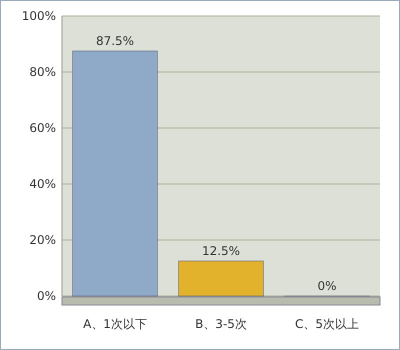 This screenshot has width=400, height=350. Describe the element at coordinates (327, 324) in the screenshot. I see `x-tick-label: C、5次以上` at that location.